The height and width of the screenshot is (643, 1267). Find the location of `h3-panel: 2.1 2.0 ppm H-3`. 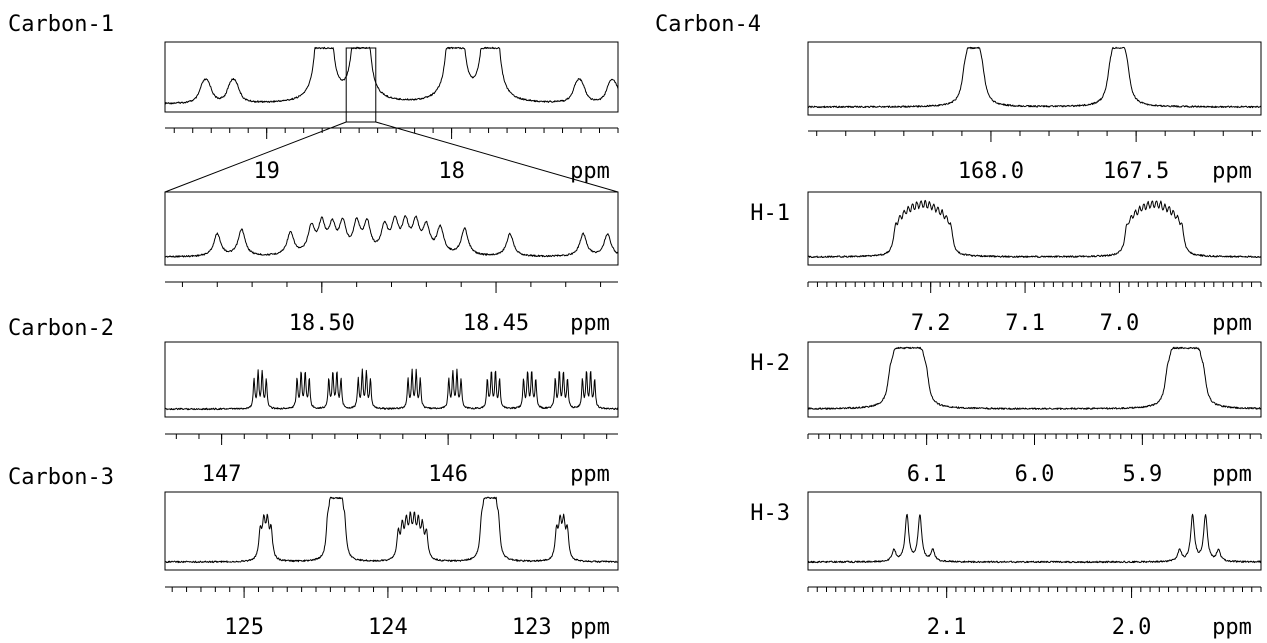

h3-panel: 2.1 2.0 ppm H-3 is located at coordinates (1006, 565).